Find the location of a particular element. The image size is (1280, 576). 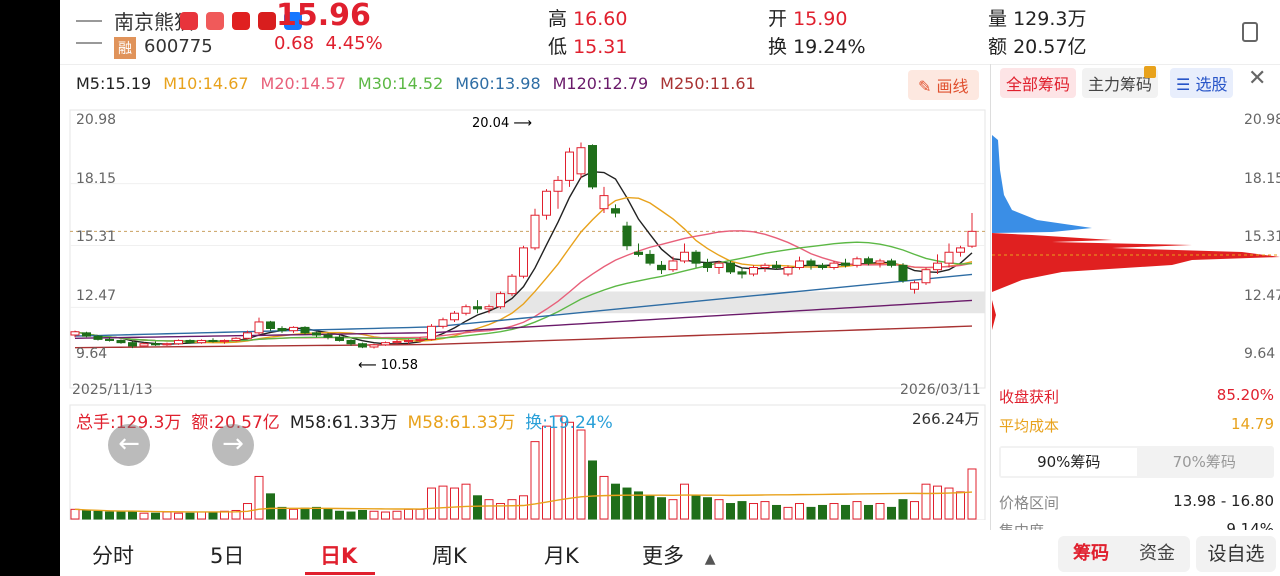

high-annotation: 20.04 ⟶ is located at coordinates (502, 123).